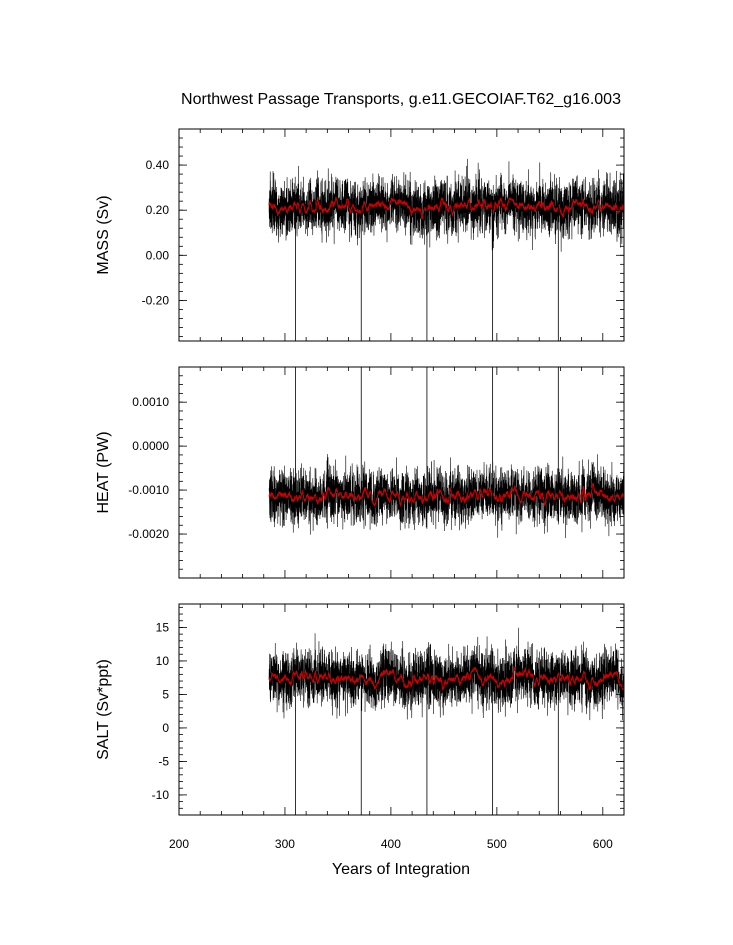  Describe the element at coordinates (148, 534) in the screenshot. I see `y-tick-label-heat: -0.0020` at that location.